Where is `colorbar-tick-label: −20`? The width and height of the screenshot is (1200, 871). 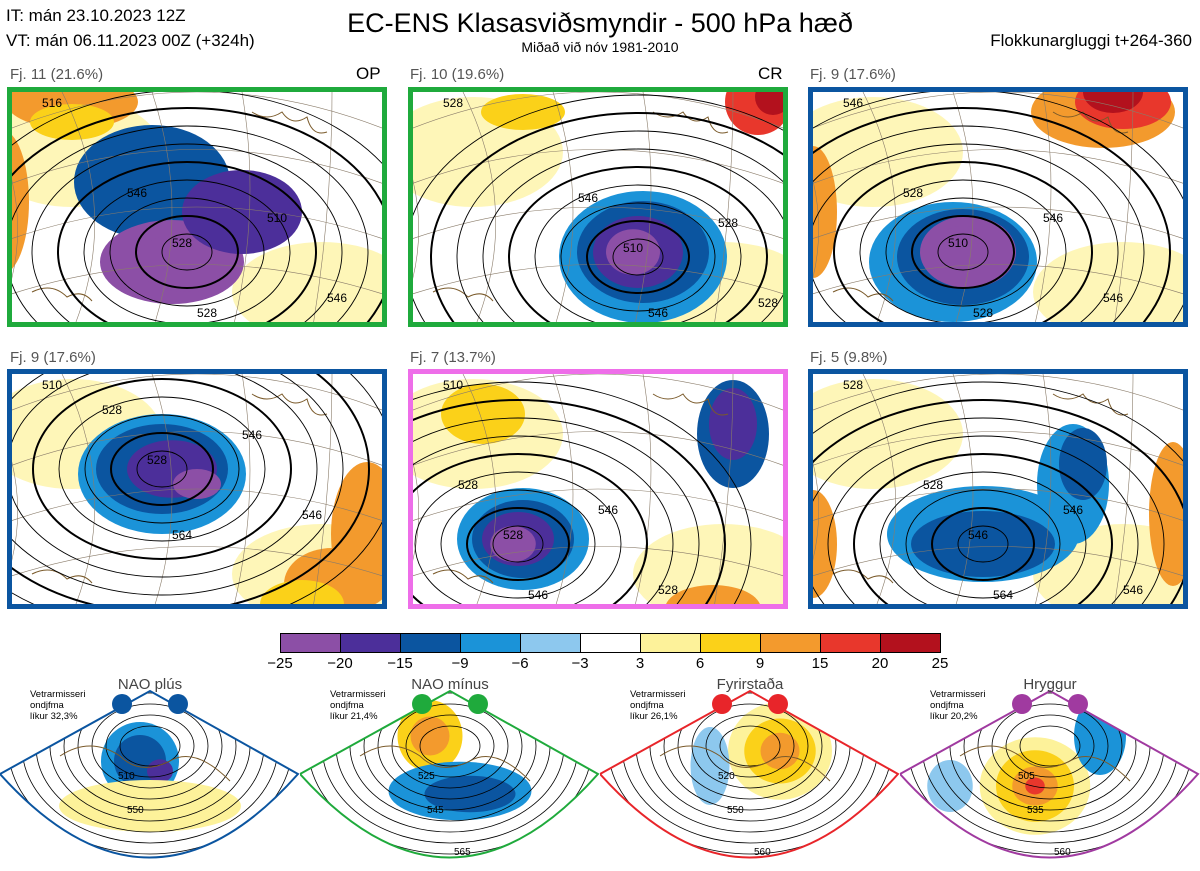
colorbar-tick-label: −20 is located at coordinates (340, 663).